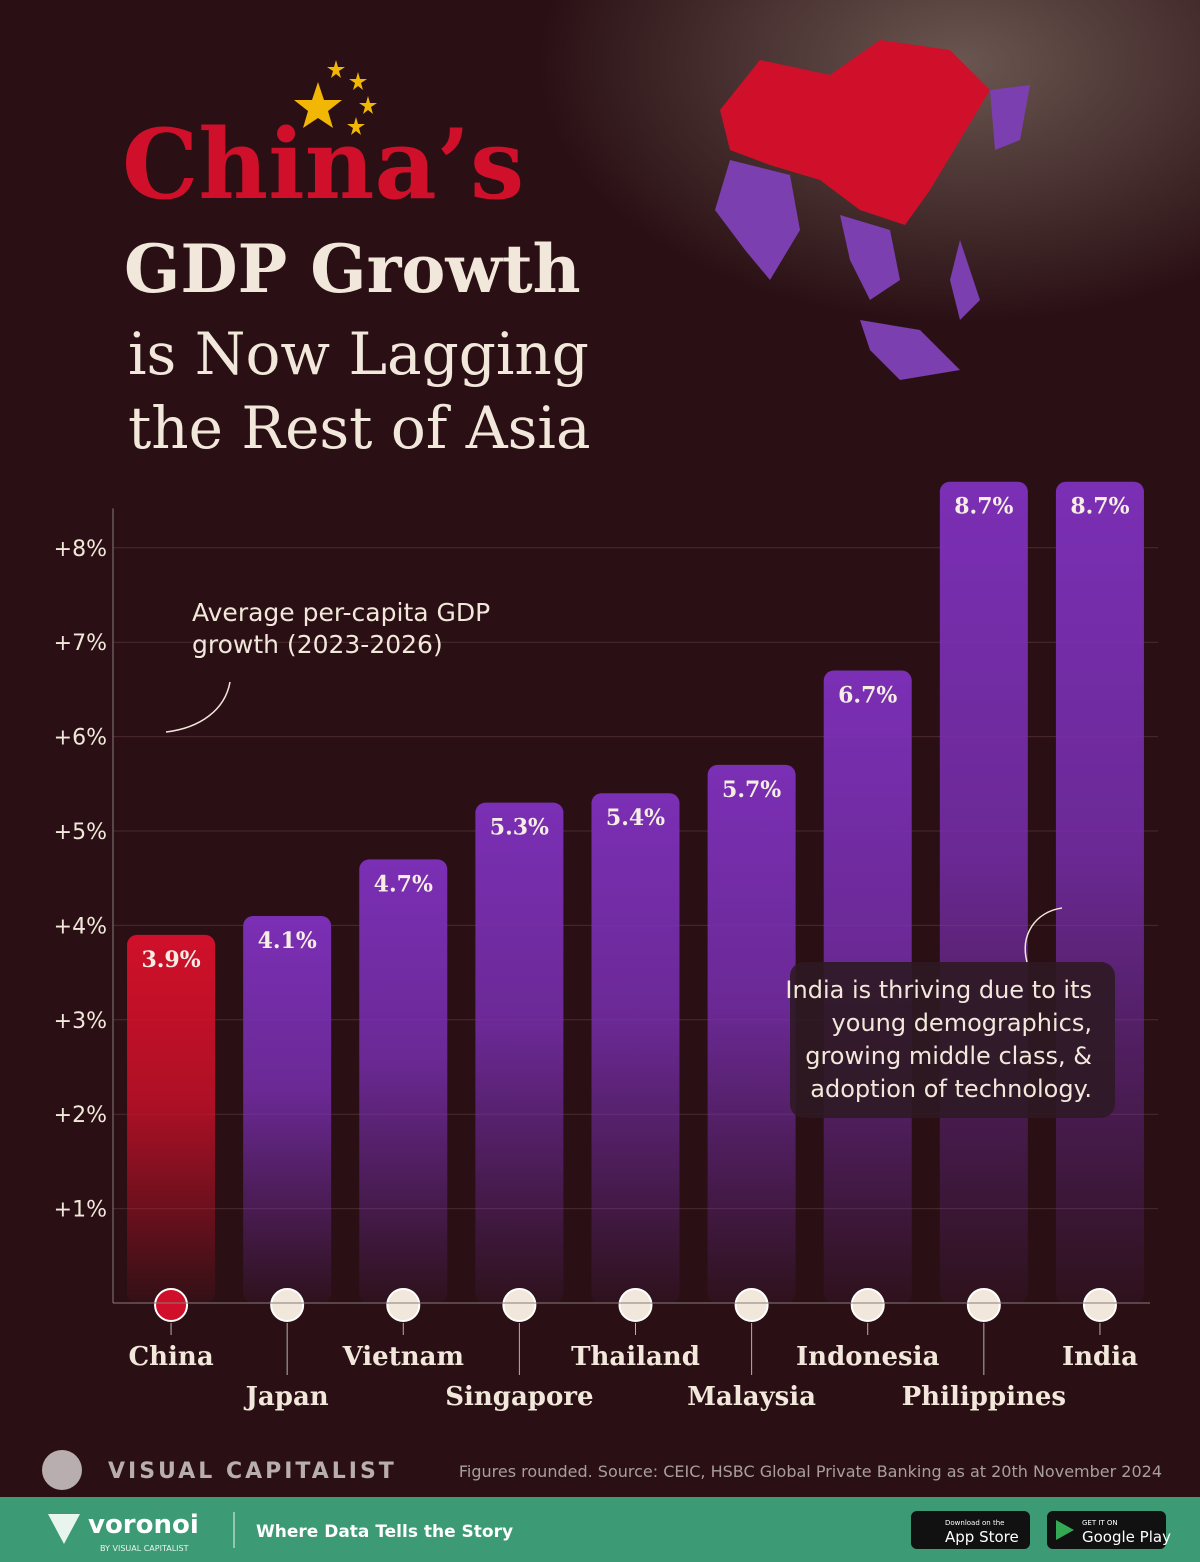  I want to click on app-store-button, so click(970, 1530).